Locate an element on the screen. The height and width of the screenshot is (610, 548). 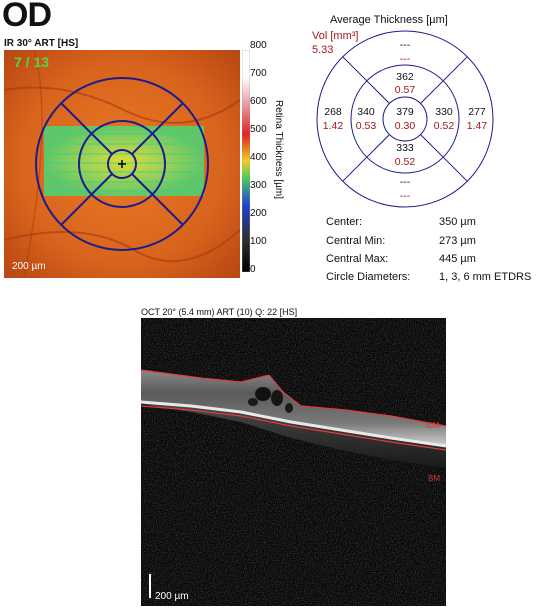
ilm-layer-label: ILM is located at coordinates (433, 425).